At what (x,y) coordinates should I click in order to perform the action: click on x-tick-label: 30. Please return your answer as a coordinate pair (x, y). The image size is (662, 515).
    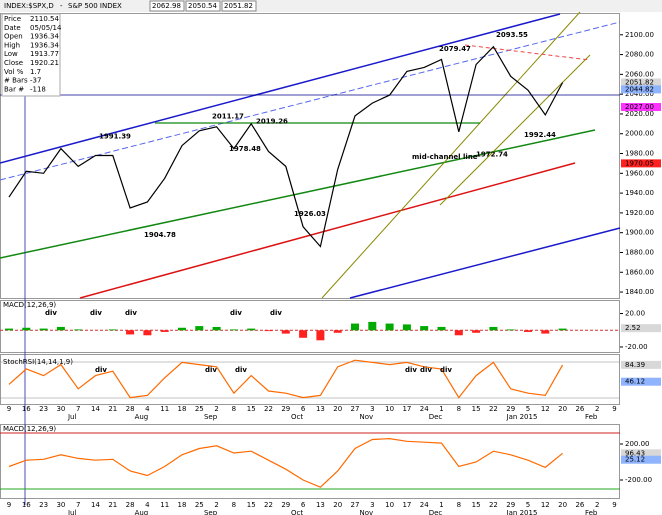
    Looking at the image, I should click on (60, 409).